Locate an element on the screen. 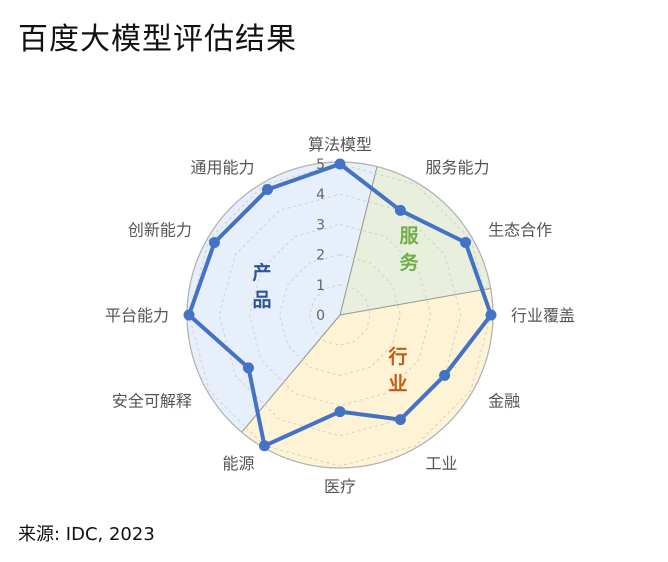 Image resolution: width=668 pixels, height=562 pixels. group-label-2-0: 行 is located at coordinates (397, 356).